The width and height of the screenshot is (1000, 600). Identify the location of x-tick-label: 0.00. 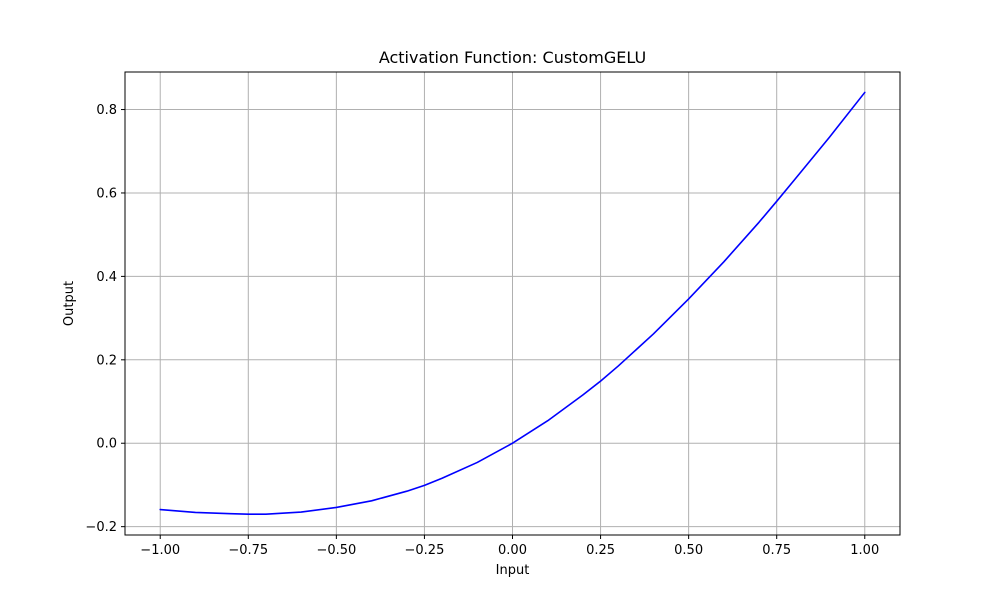
(512, 550).